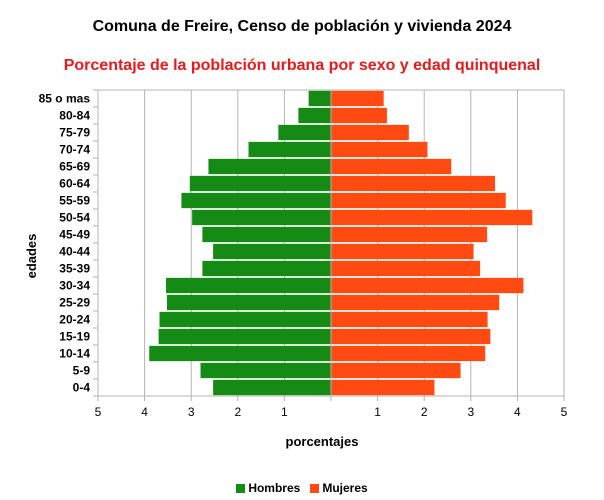 Image resolution: width=604 pixels, height=500 pixels. I want to click on y-category-label: 40-44, so click(74, 252).